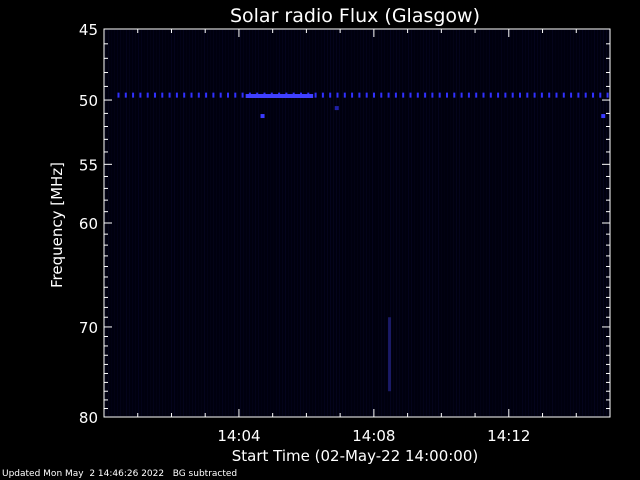  What do you see at coordinates (390, 354) in the screenshot?
I see `vertical-streak` at bounding box center [390, 354].